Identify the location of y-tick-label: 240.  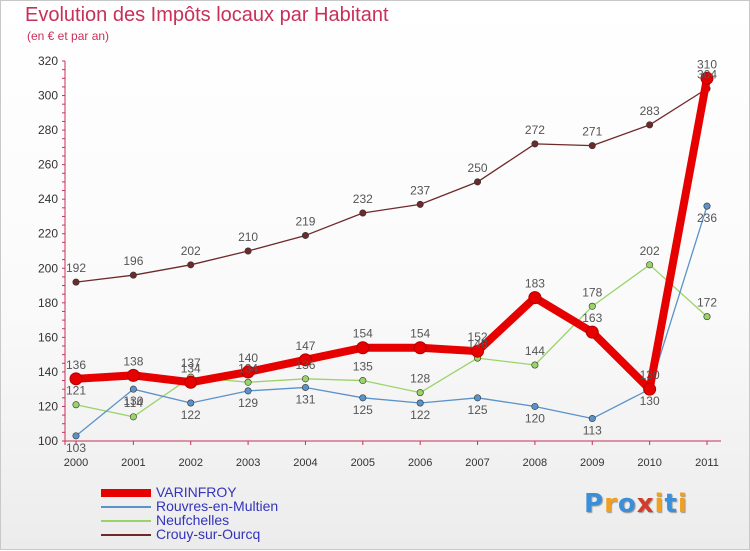
(48, 199).